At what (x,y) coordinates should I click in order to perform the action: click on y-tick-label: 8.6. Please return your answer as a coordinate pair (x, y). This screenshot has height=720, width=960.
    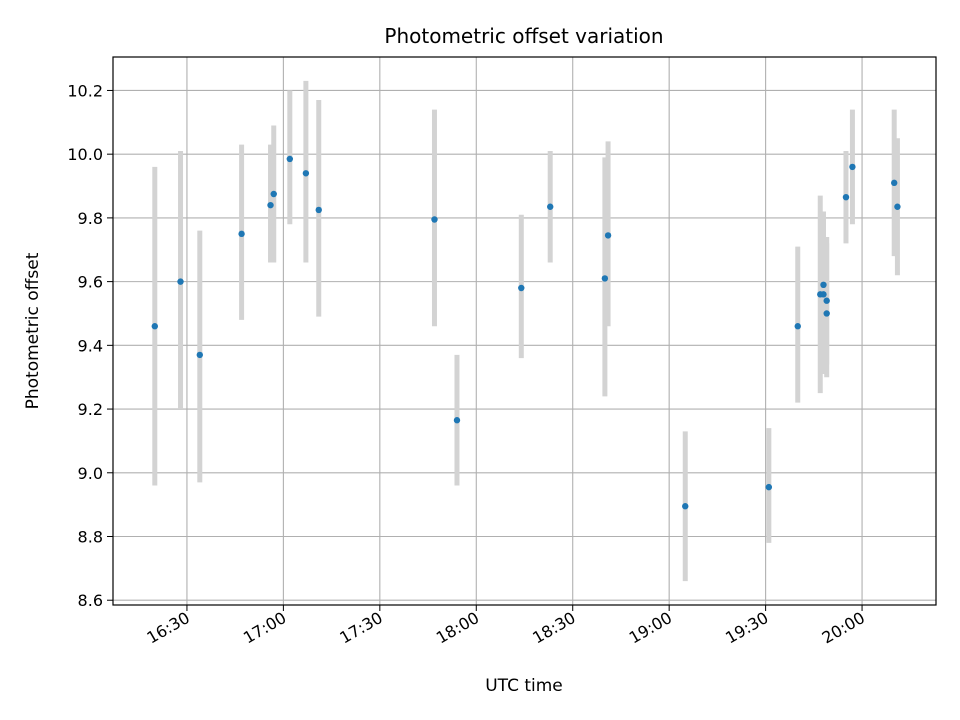
    Looking at the image, I should click on (90, 600).